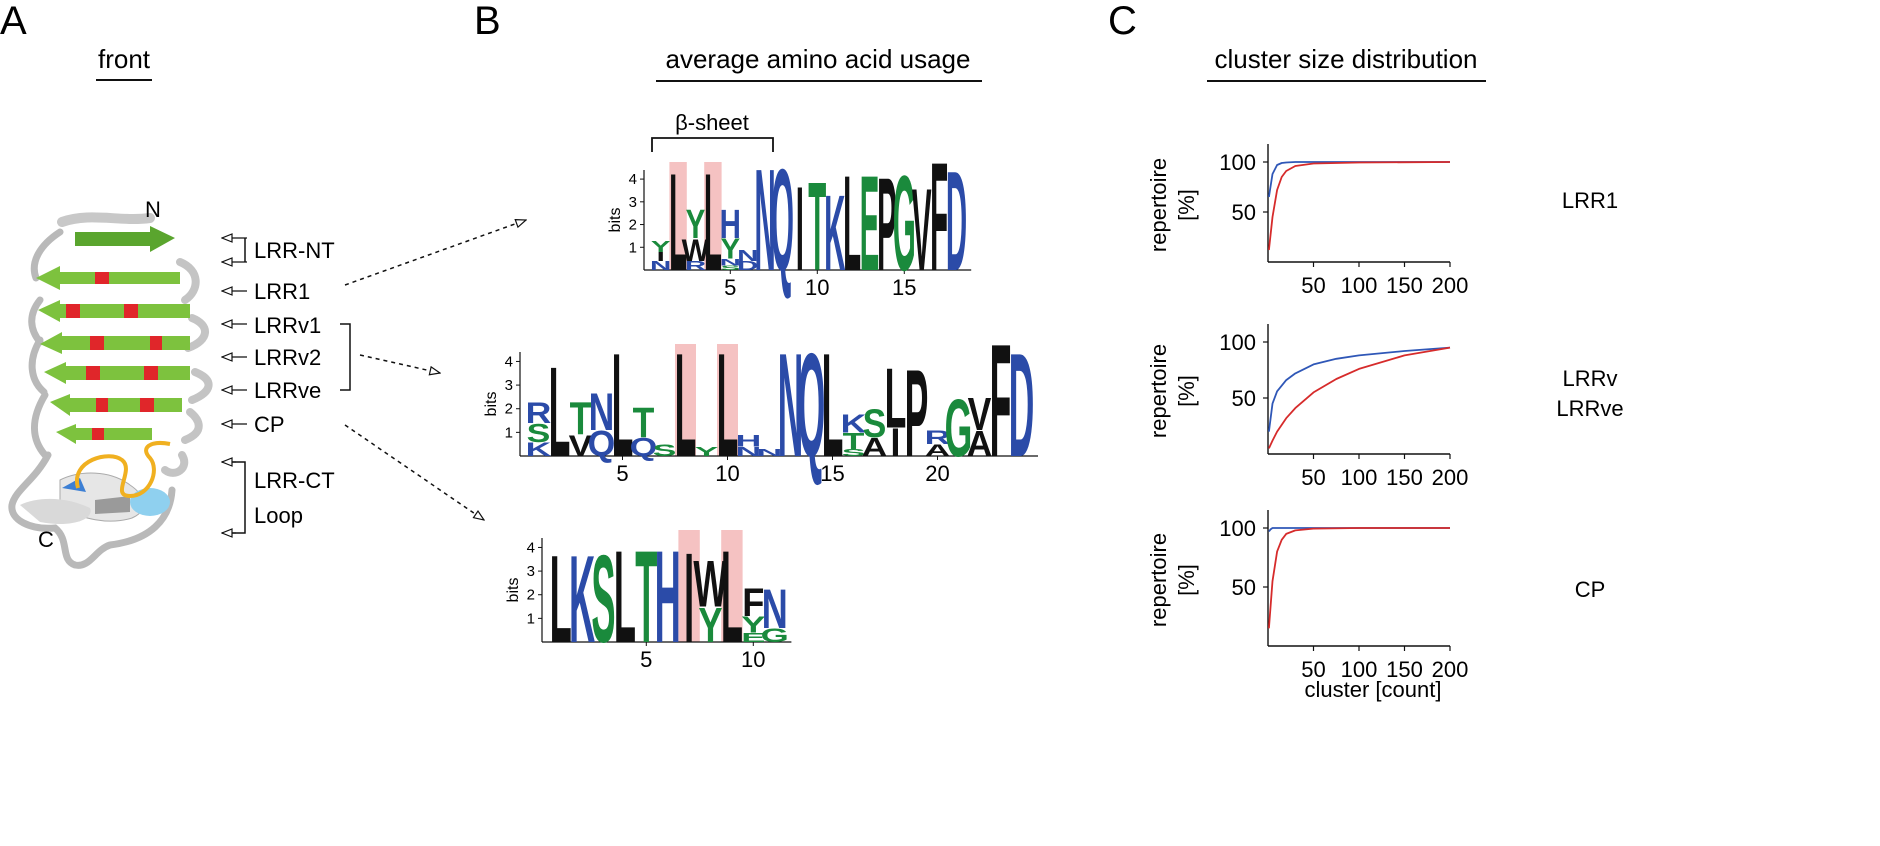 The height and width of the screenshot is (846, 1880). I want to click on logo-letter: E, so click(870, 223).